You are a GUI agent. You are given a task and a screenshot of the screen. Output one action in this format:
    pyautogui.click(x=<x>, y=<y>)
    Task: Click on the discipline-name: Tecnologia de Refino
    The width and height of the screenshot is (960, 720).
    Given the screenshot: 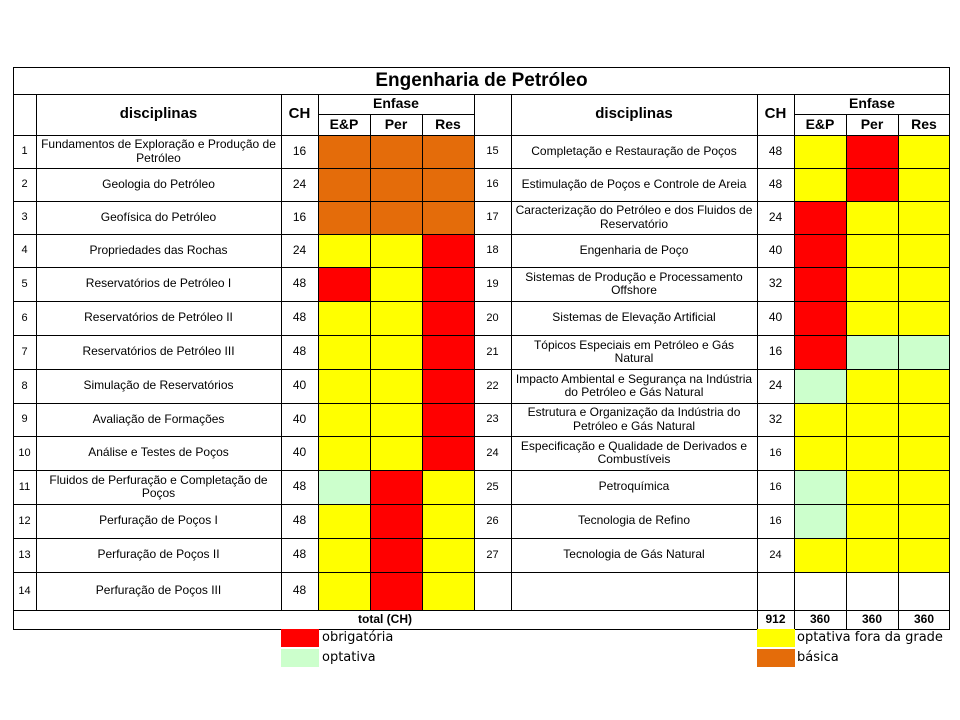 What is the action you would take?
    pyautogui.click(x=634, y=520)
    